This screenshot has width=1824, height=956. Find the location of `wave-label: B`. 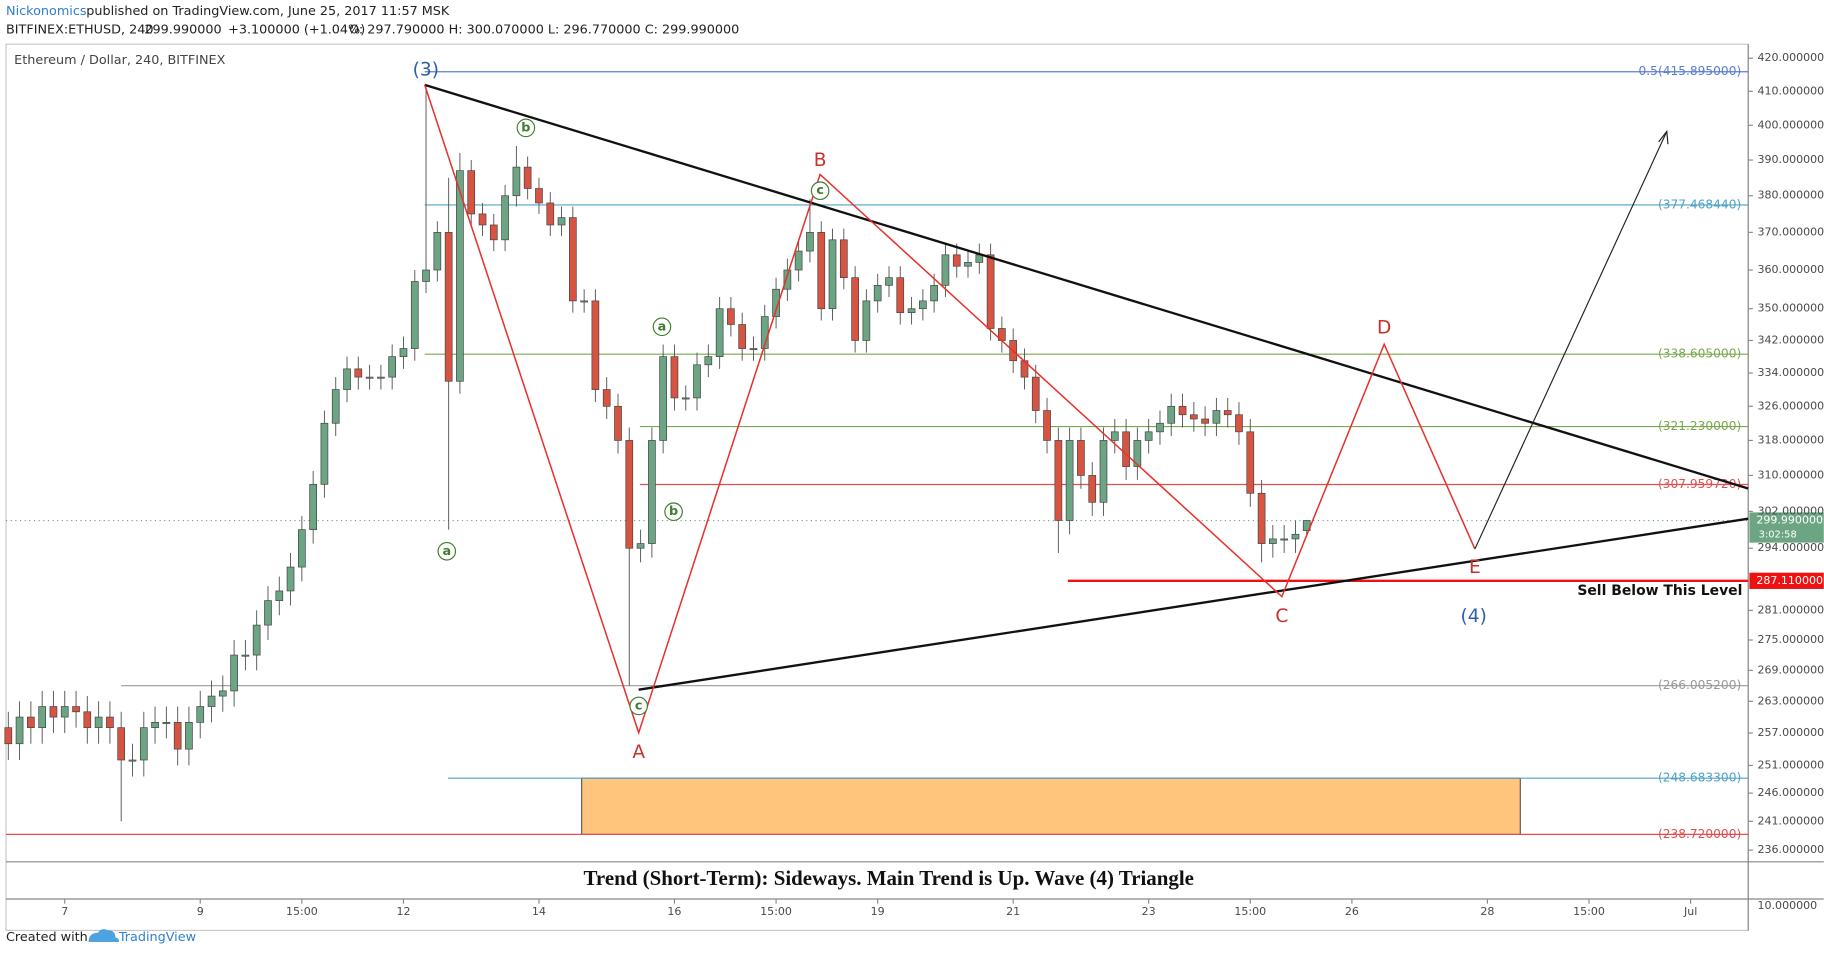

wave-label: B is located at coordinates (820, 160).